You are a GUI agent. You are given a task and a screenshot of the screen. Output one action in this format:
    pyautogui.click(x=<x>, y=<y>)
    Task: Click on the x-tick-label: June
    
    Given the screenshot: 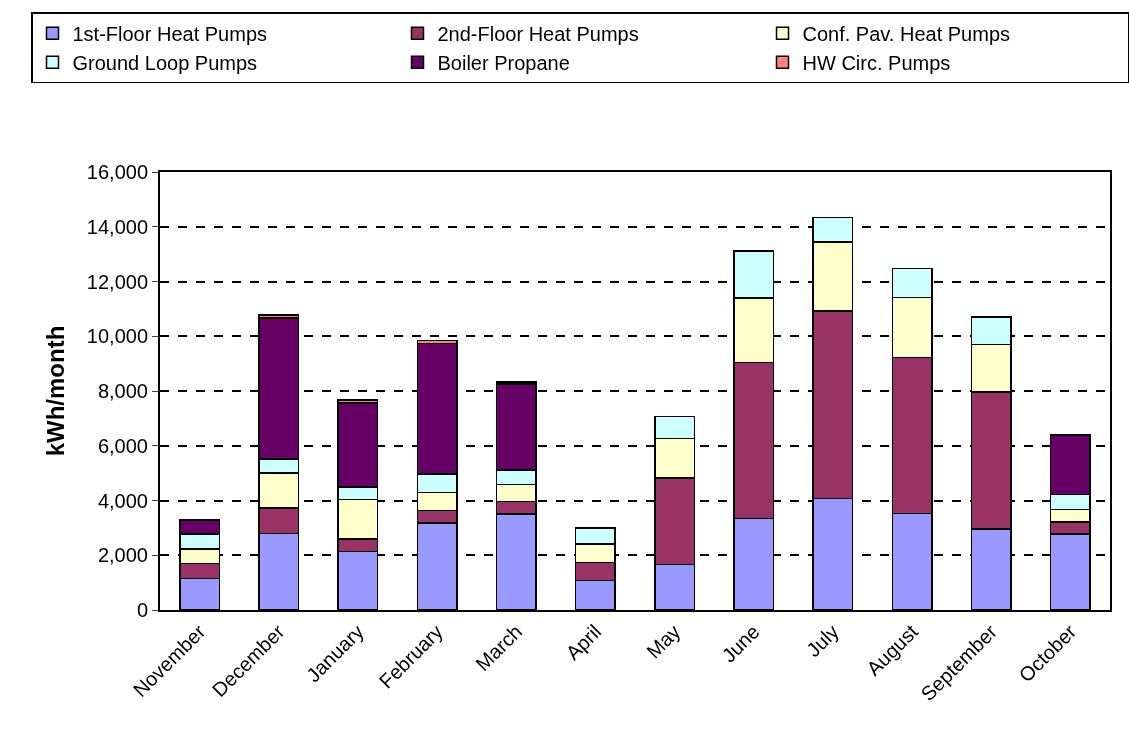 What is the action you would take?
    pyautogui.click(x=740, y=643)
    